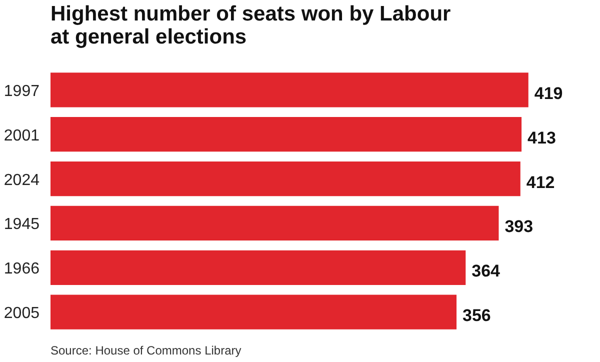 Image resolution: width=600 pixels, height=362 pixels. Describe the element at coordinates (22, 135) in the screenshot. I see `y-tick-label: 2001` at that location.